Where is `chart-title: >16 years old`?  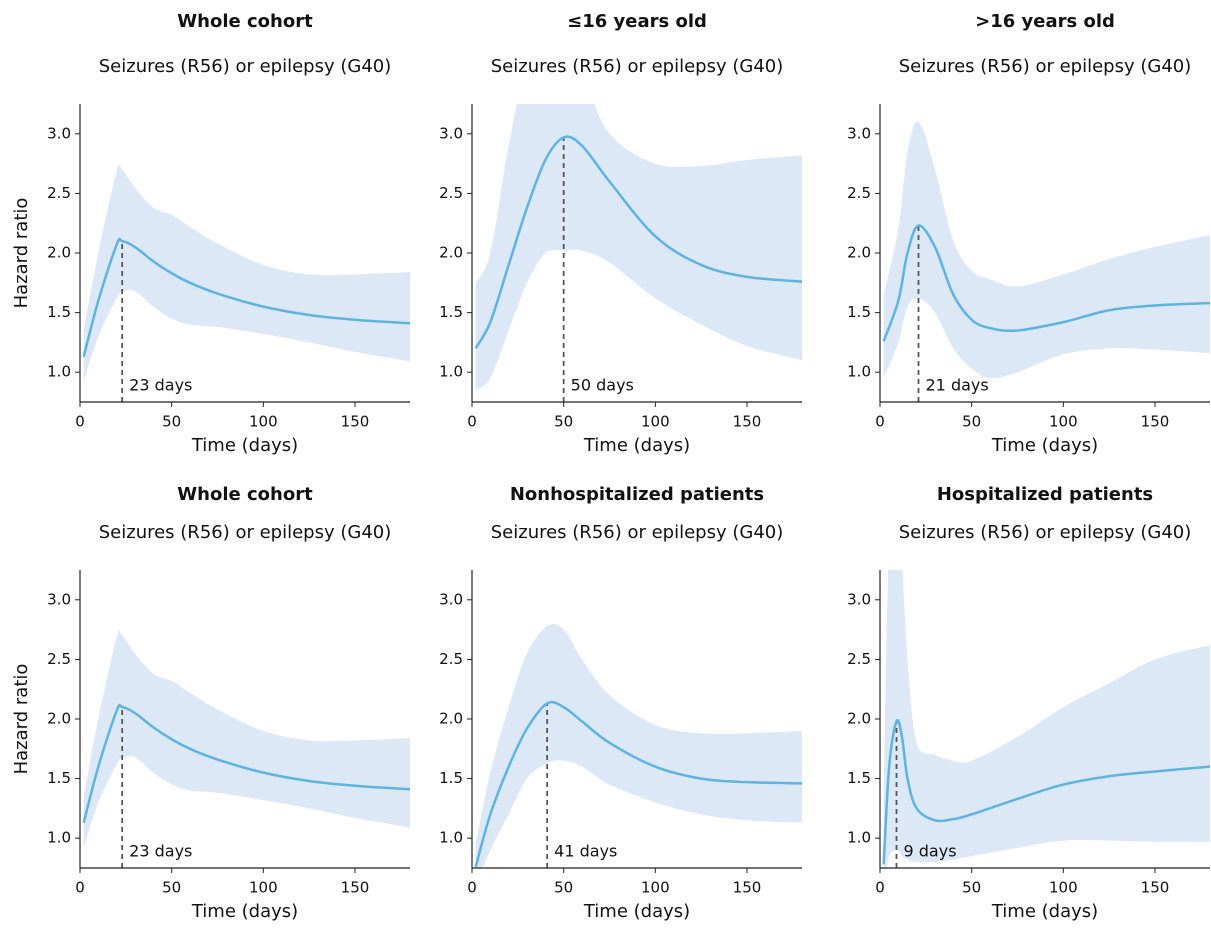
chart-title: >16 years old is located at coordinates (1045, 21).